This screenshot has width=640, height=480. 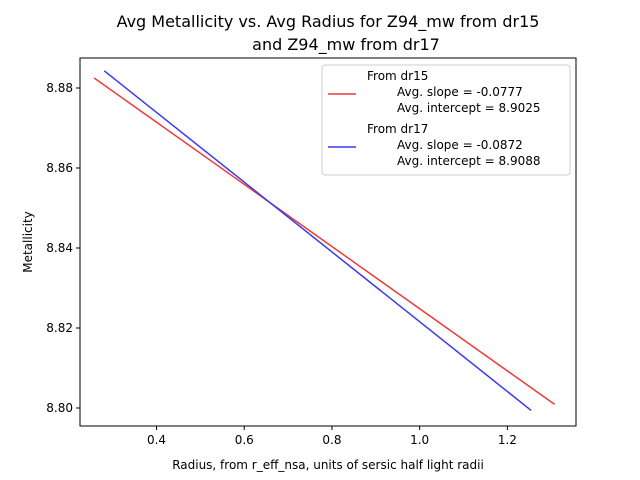 I want to click on y-axis-label: Metallicity, so click(x=28, y=242).